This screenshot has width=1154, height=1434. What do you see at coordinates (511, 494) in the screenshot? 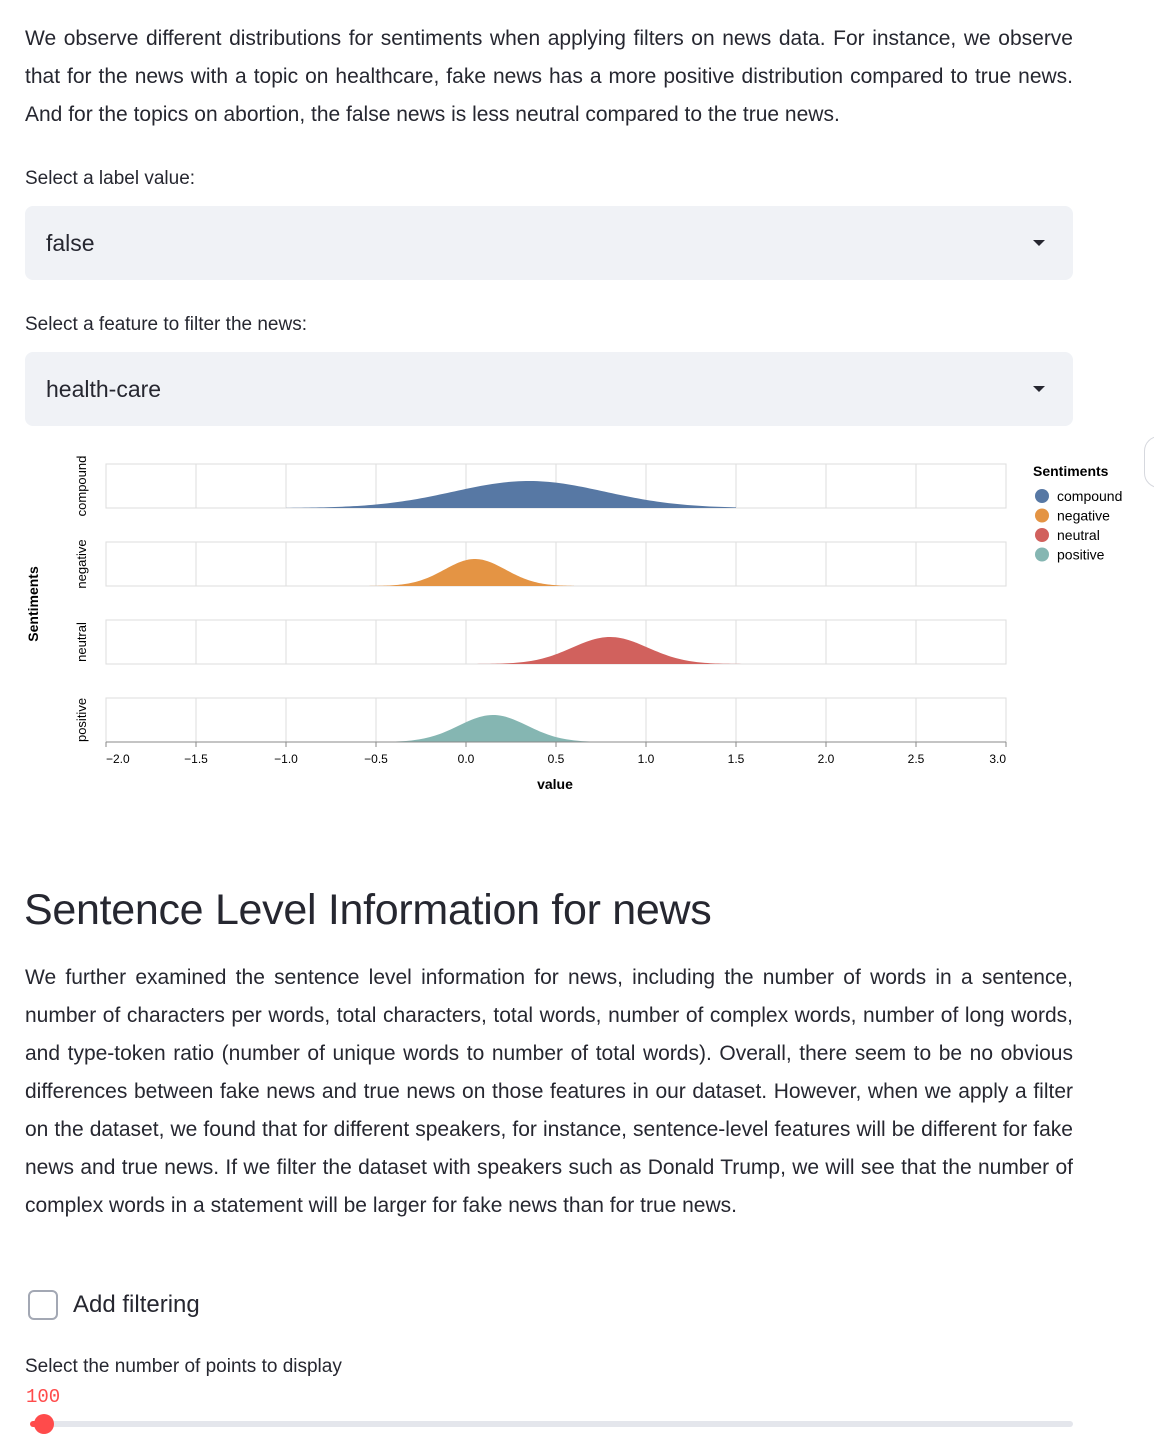
I see `density-compound` at bounding box center [511, 494].